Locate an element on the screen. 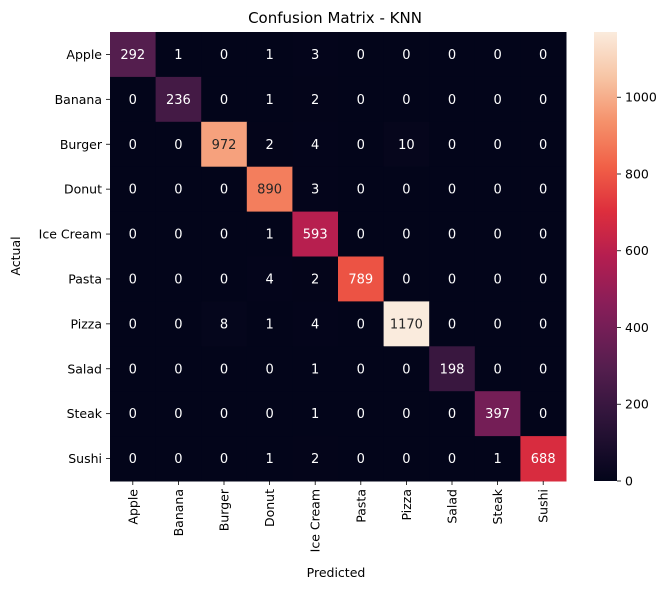  cell-value-label: 593 is located at coordinates (315, 235).